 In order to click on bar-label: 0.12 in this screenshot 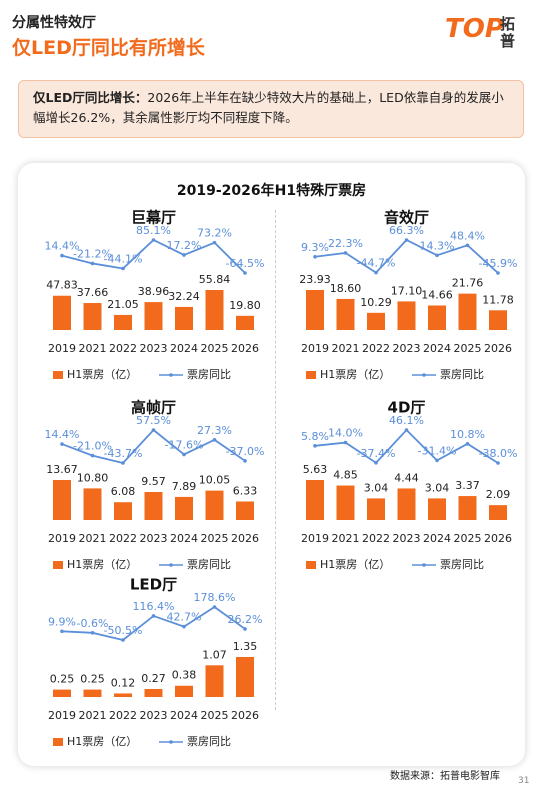, I will do `click(123, 682)`.